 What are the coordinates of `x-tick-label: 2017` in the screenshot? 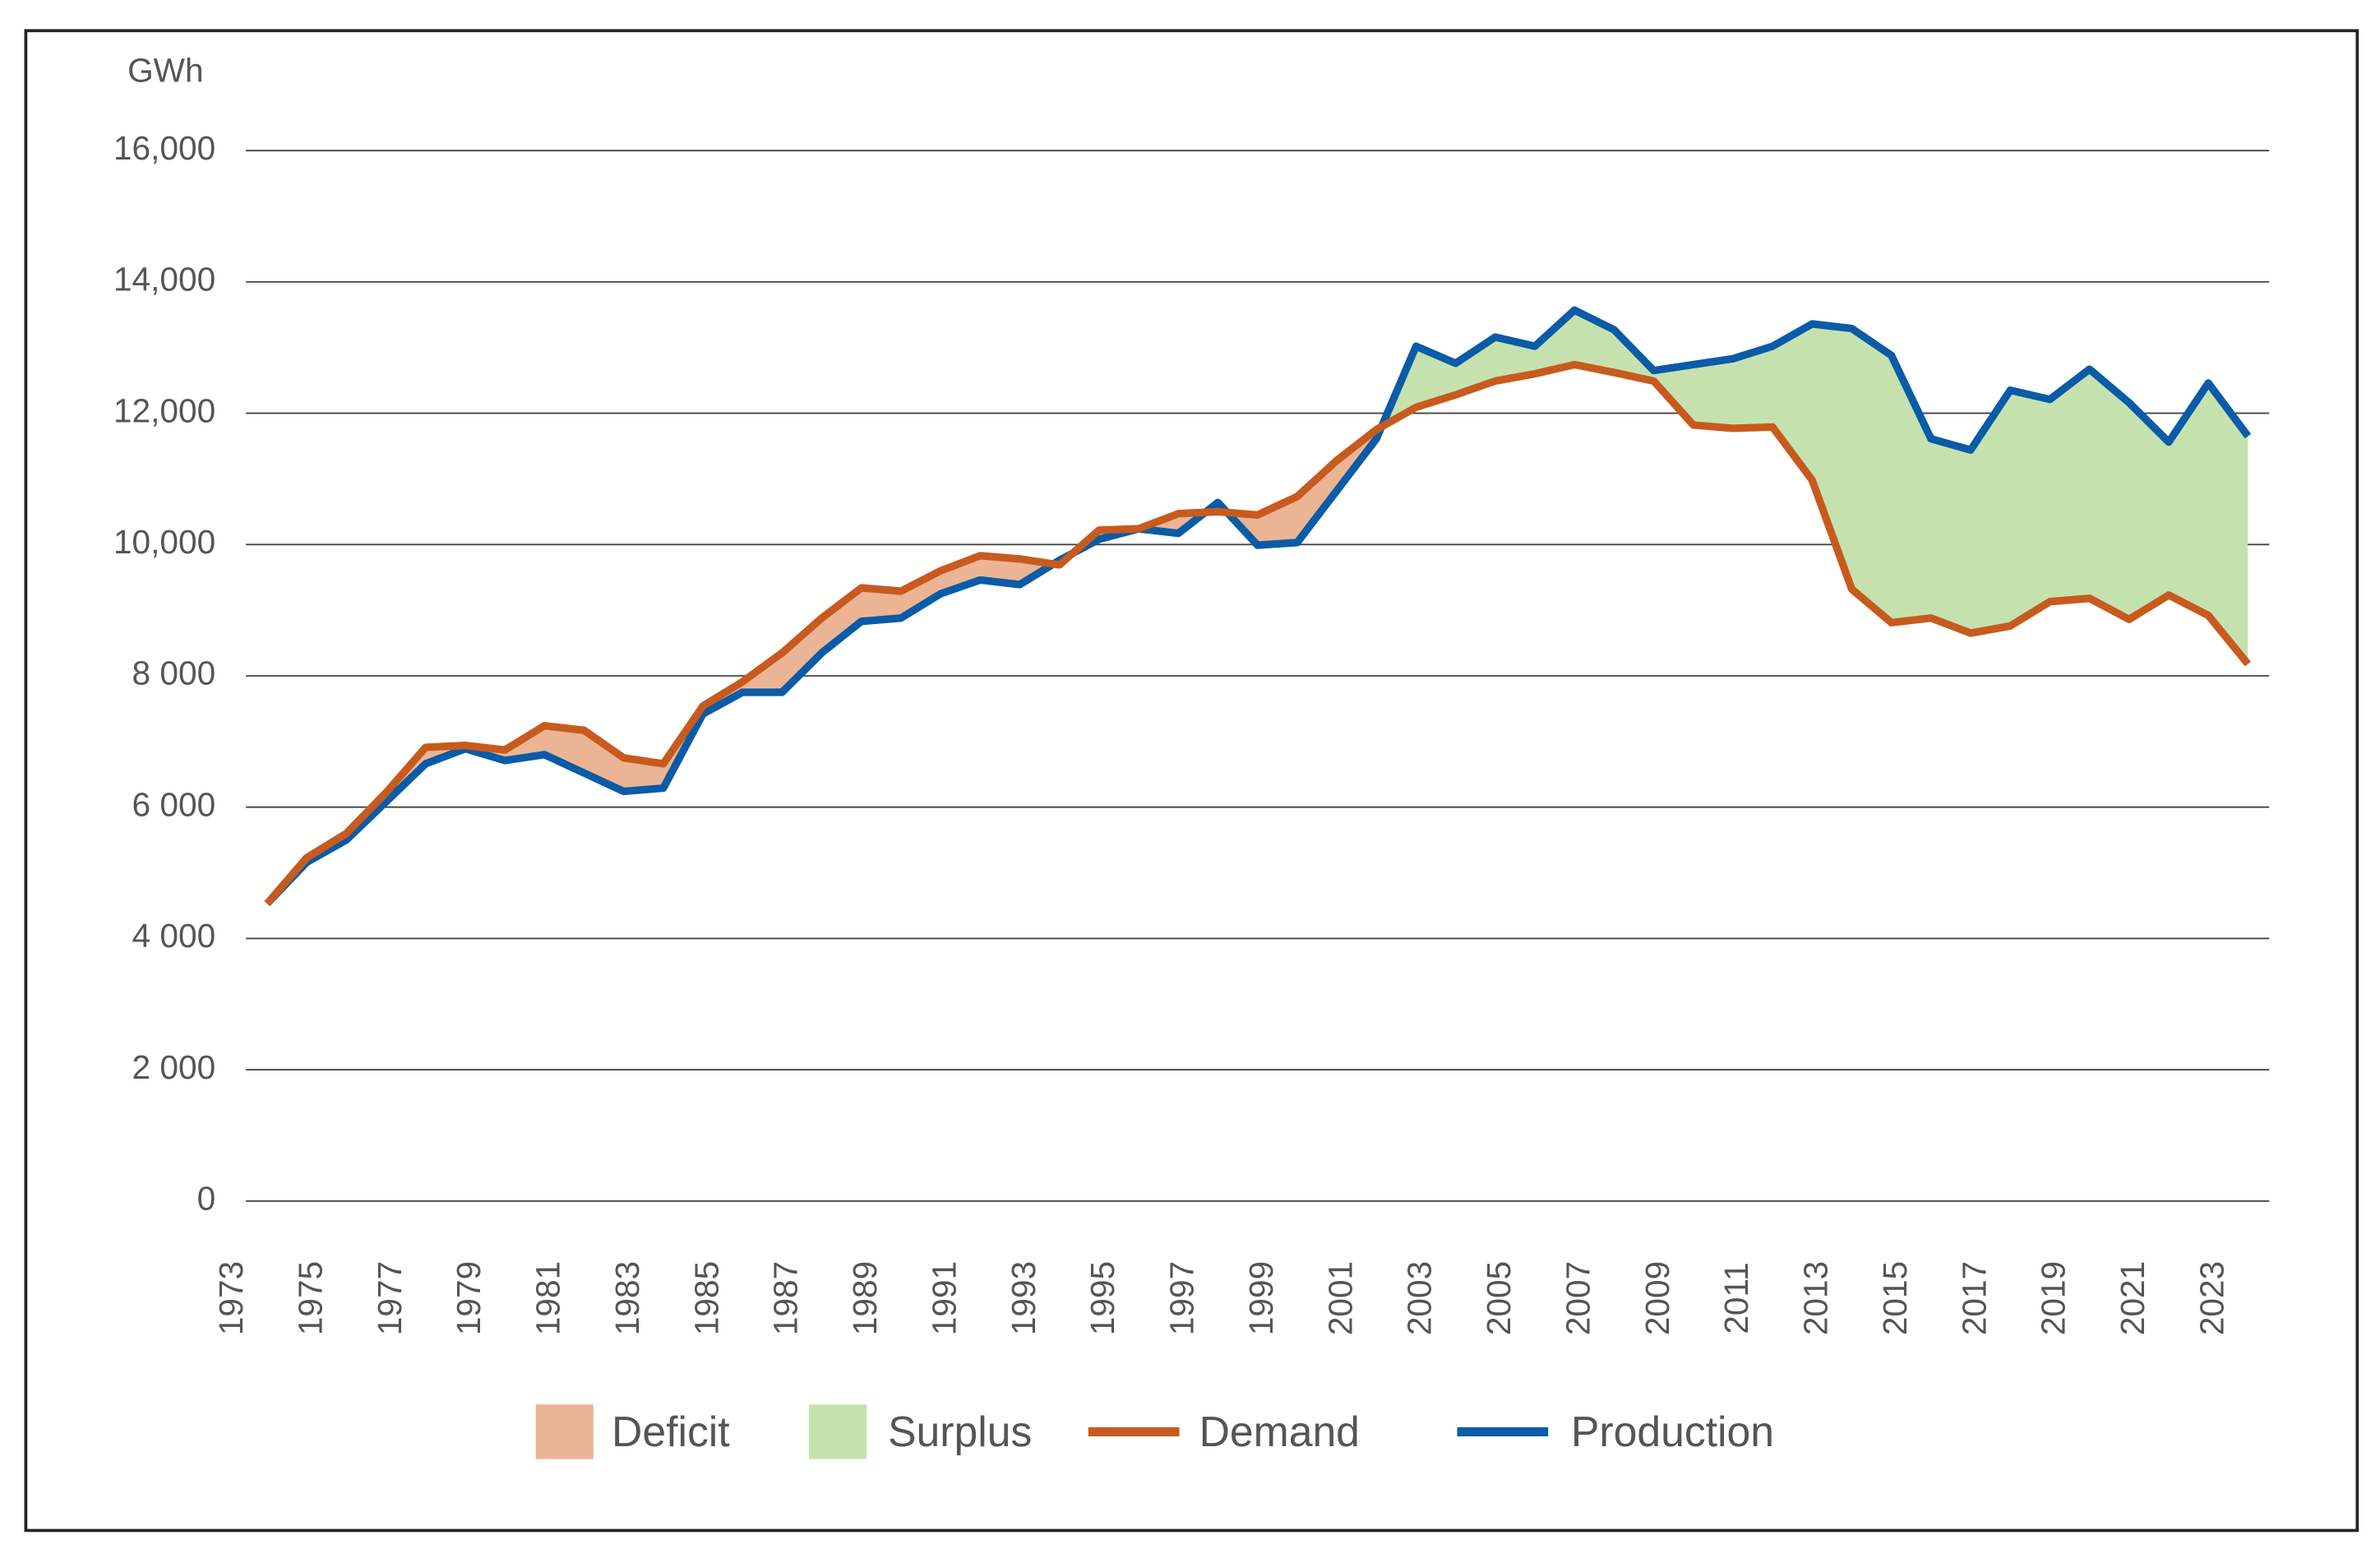 It's located at (1974, 1298).